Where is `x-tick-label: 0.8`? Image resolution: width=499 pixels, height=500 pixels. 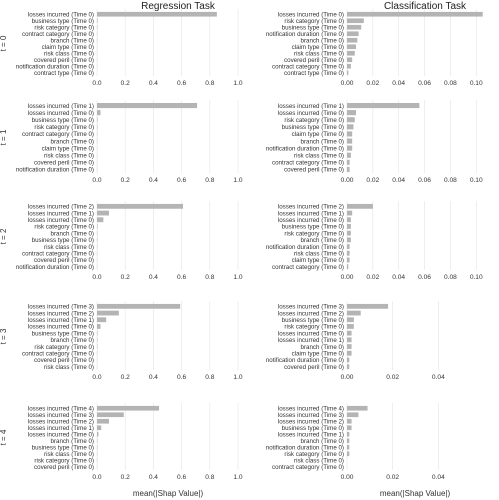 x-tick-label: 0.8 is located at coordinates (209, 180).